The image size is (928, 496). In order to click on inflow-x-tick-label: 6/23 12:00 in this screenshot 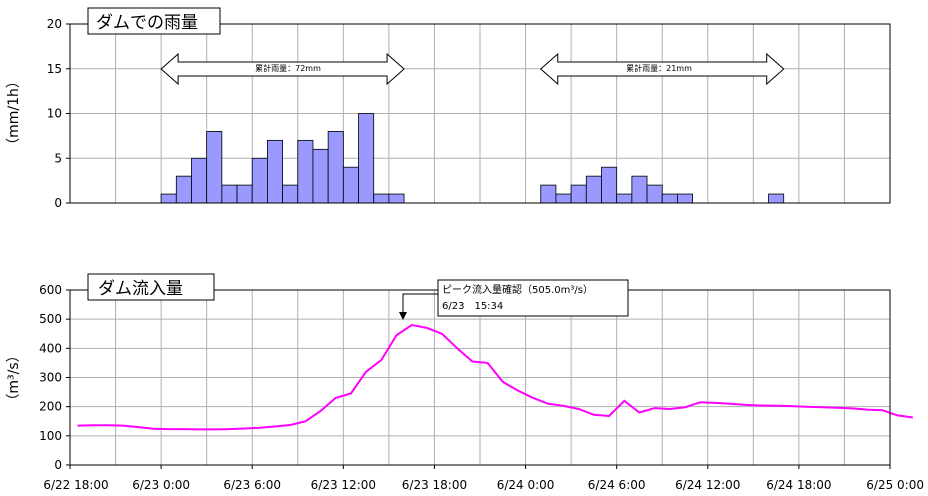, I will do `click(343, 485)`.